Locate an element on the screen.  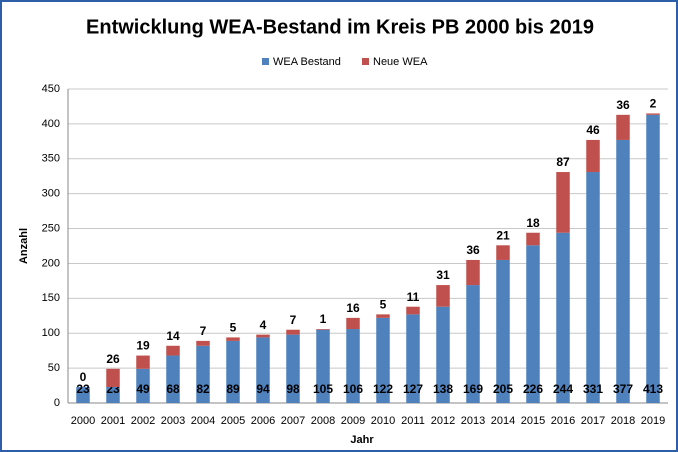
value-label: 14 is located at coordinates (173, 336).